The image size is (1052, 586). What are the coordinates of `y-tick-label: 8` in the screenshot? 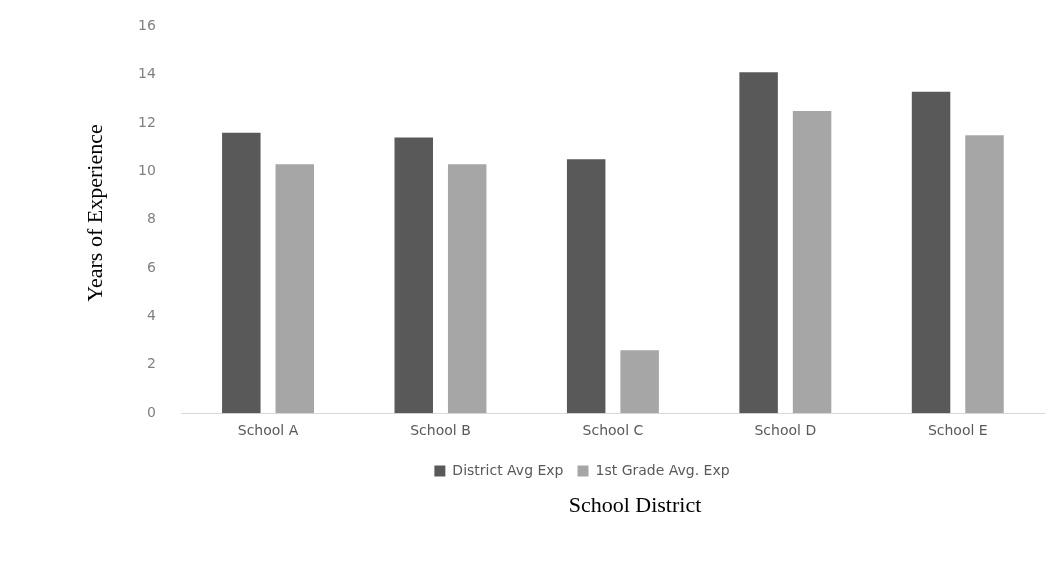 It's located at (151, 218).